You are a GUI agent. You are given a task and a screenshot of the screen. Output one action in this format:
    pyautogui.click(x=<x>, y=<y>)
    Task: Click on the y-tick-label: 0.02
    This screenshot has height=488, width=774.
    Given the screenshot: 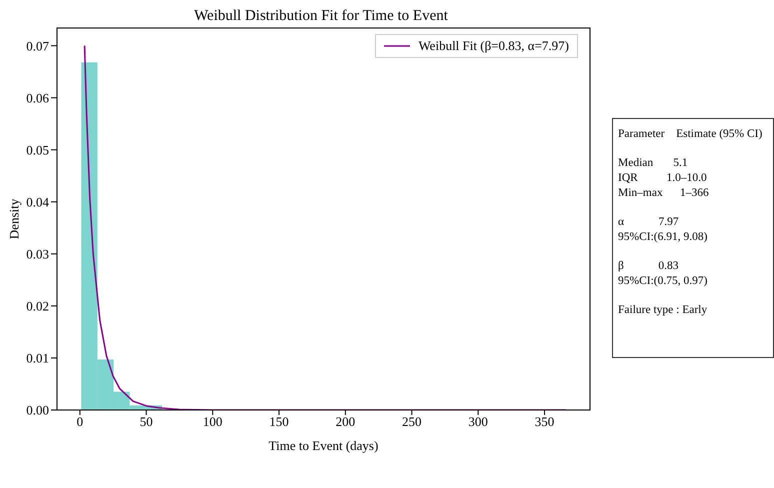 What is the action you would take?
    pyautogui.click(x=37, y=306)
    